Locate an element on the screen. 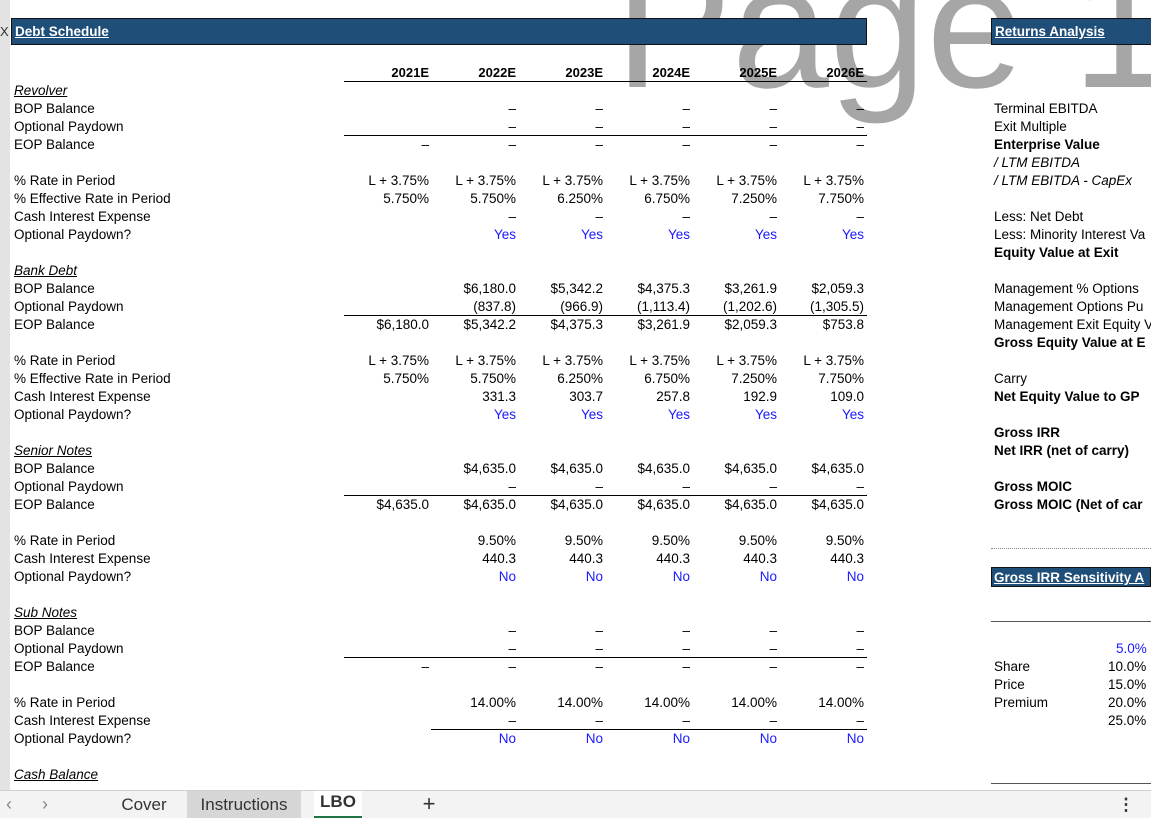  senior-bop-cell: $4,635.0 is located at coordinates (663, 468).